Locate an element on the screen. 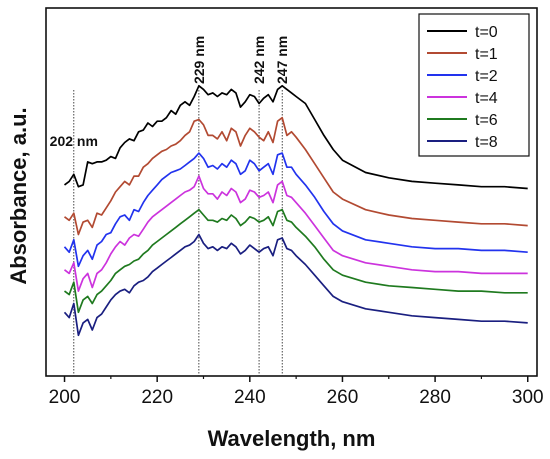 The image size is (550, 459). legend-box is located at coordinates (474, 85).